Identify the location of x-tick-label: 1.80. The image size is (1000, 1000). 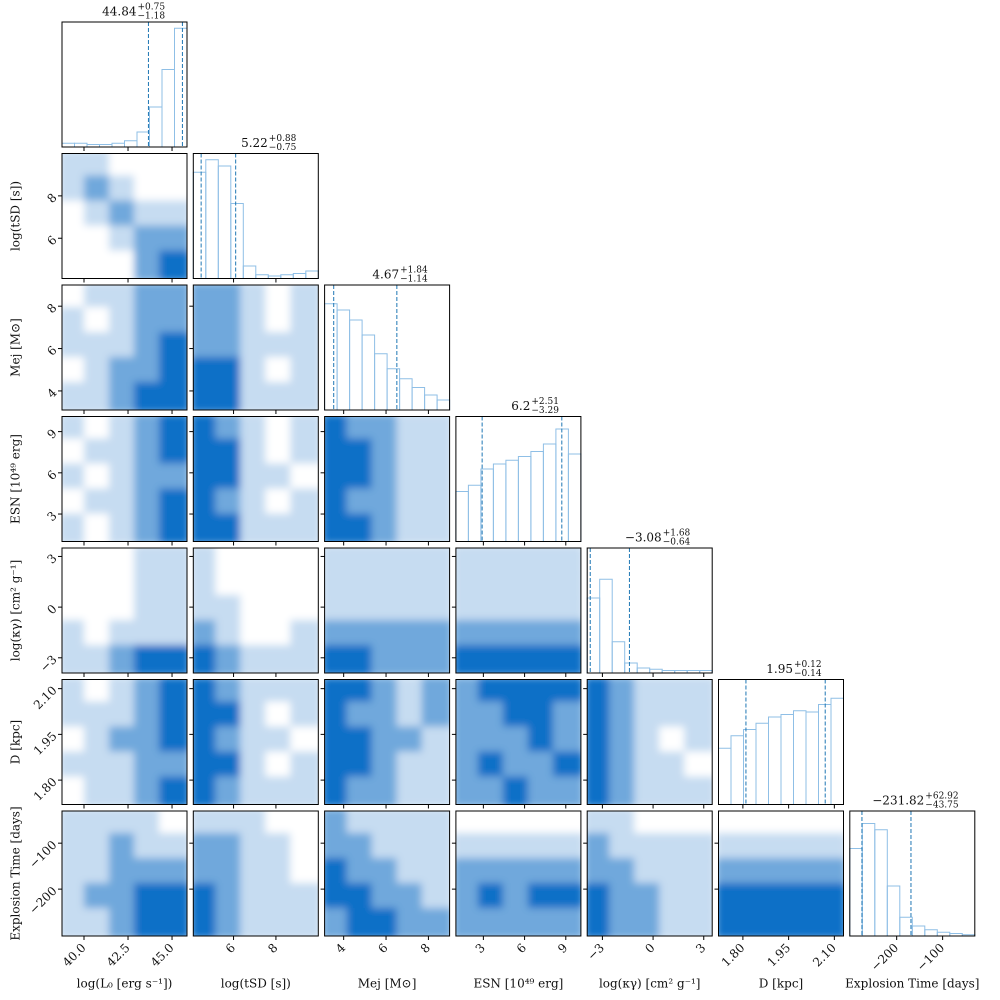
(733, 955).